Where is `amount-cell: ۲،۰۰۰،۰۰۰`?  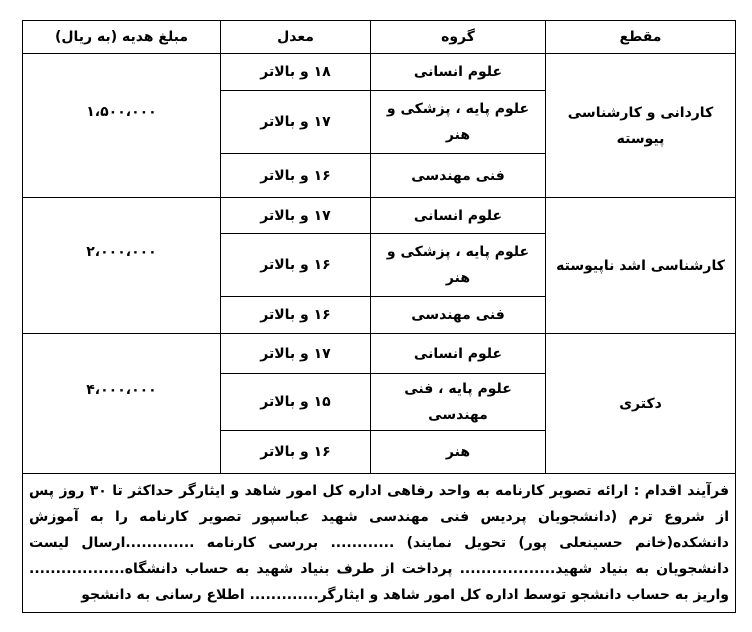 amount-cell: ۲،۰۰۰،۰۰۰ is located at coordinates (121, 265).